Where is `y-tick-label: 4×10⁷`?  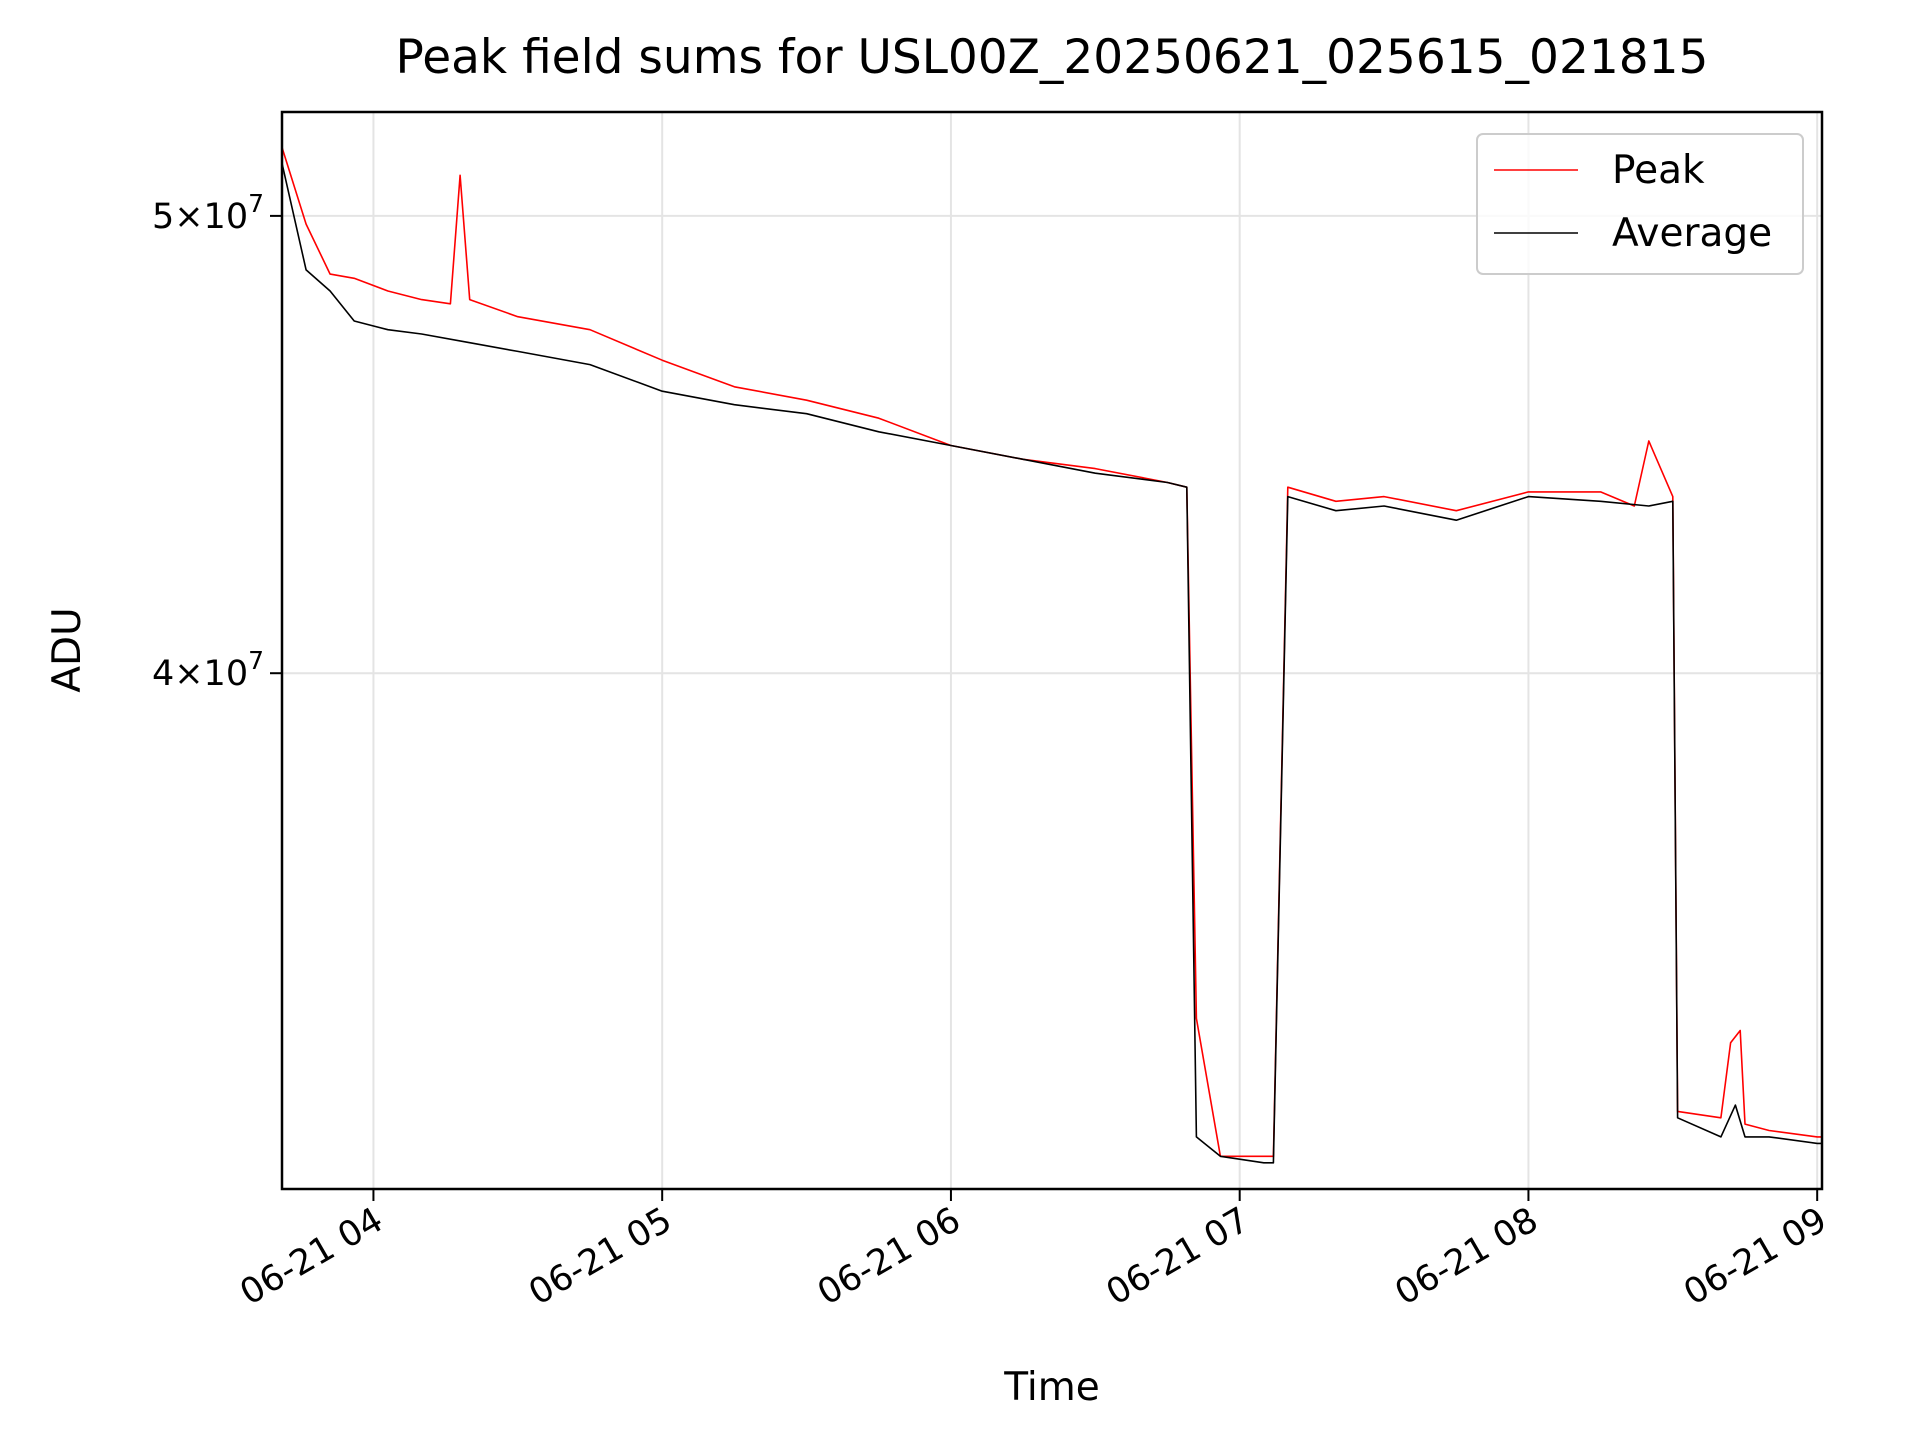 y-tick-label: 4×10⁷ is located at coordinates (208, 670).